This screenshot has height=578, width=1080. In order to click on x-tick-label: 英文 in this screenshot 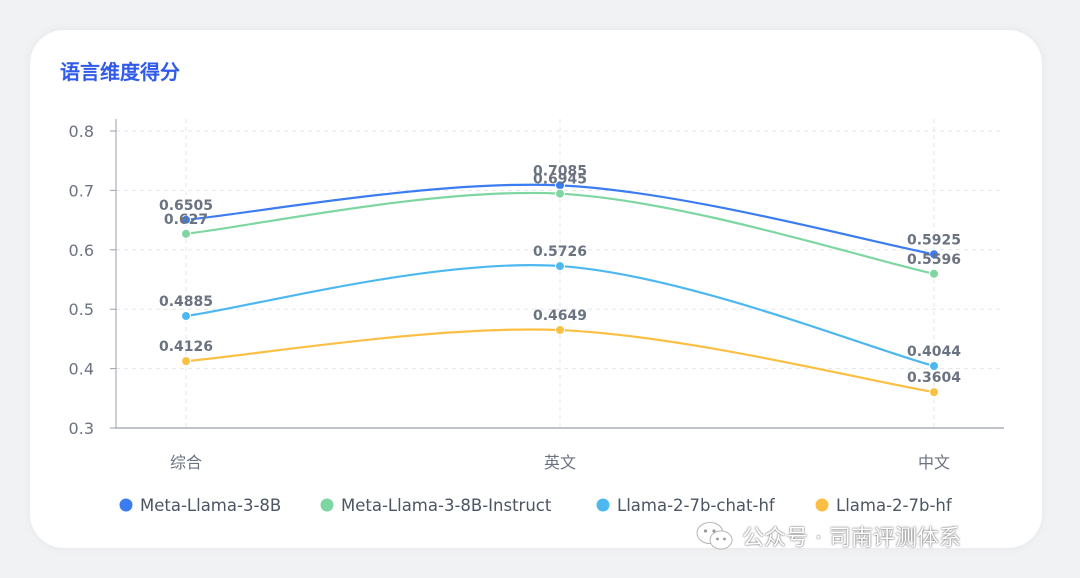, I will do `click(560, 462)`.